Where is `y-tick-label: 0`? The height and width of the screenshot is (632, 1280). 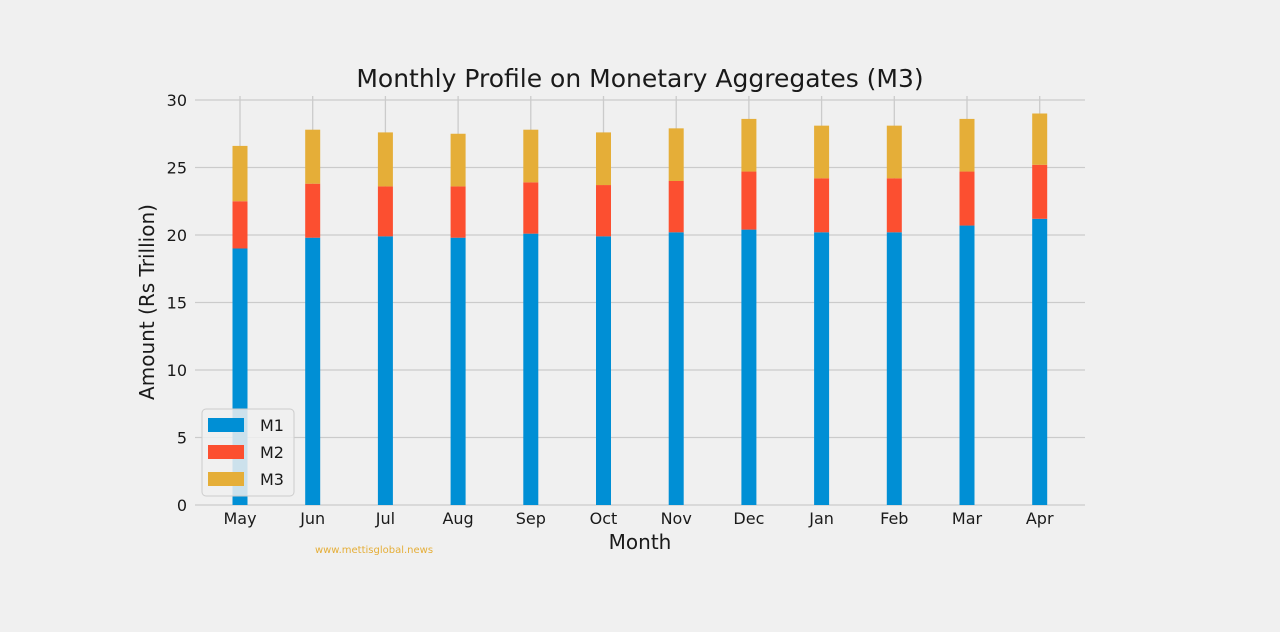 y-tick-label: 0 is located at coordinates (182, 505).